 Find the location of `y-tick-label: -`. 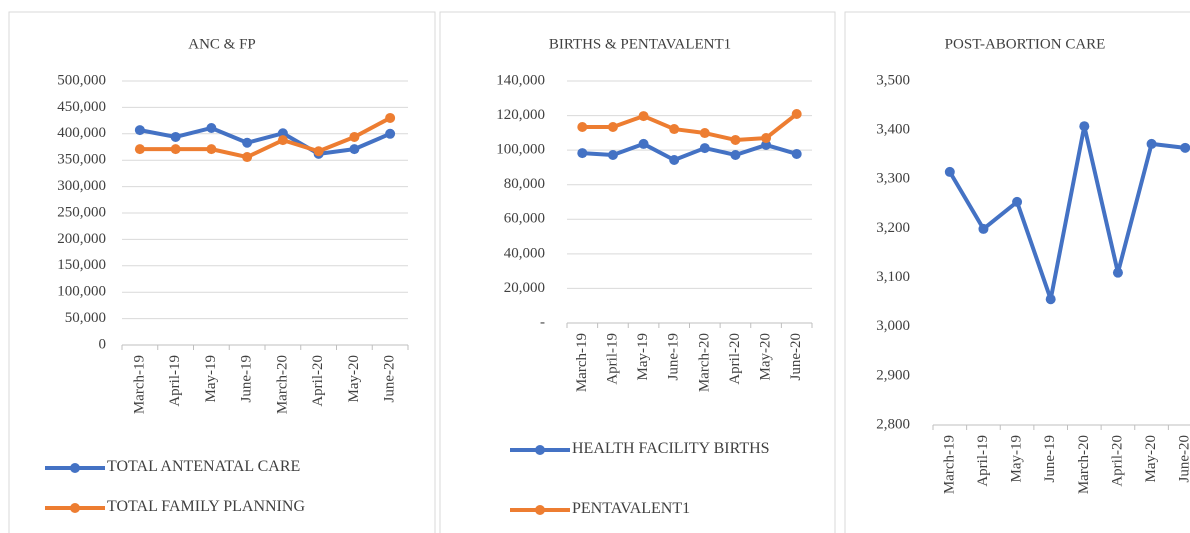

y-tick-label: - is located at coordinates (542, 322).